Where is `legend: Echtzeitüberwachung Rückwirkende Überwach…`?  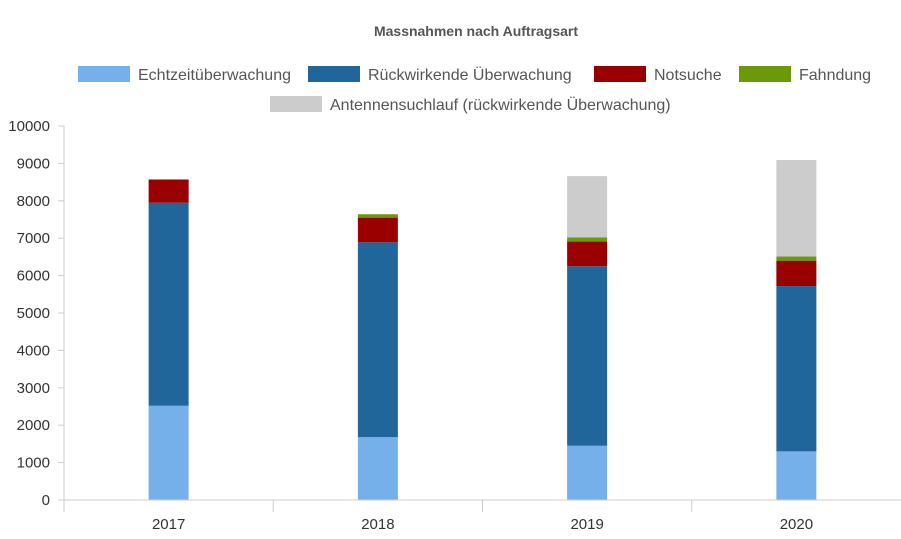
legend: Echtzeitüberwachung Rückwirkende Überwach… is located at coordinates (474, 90).